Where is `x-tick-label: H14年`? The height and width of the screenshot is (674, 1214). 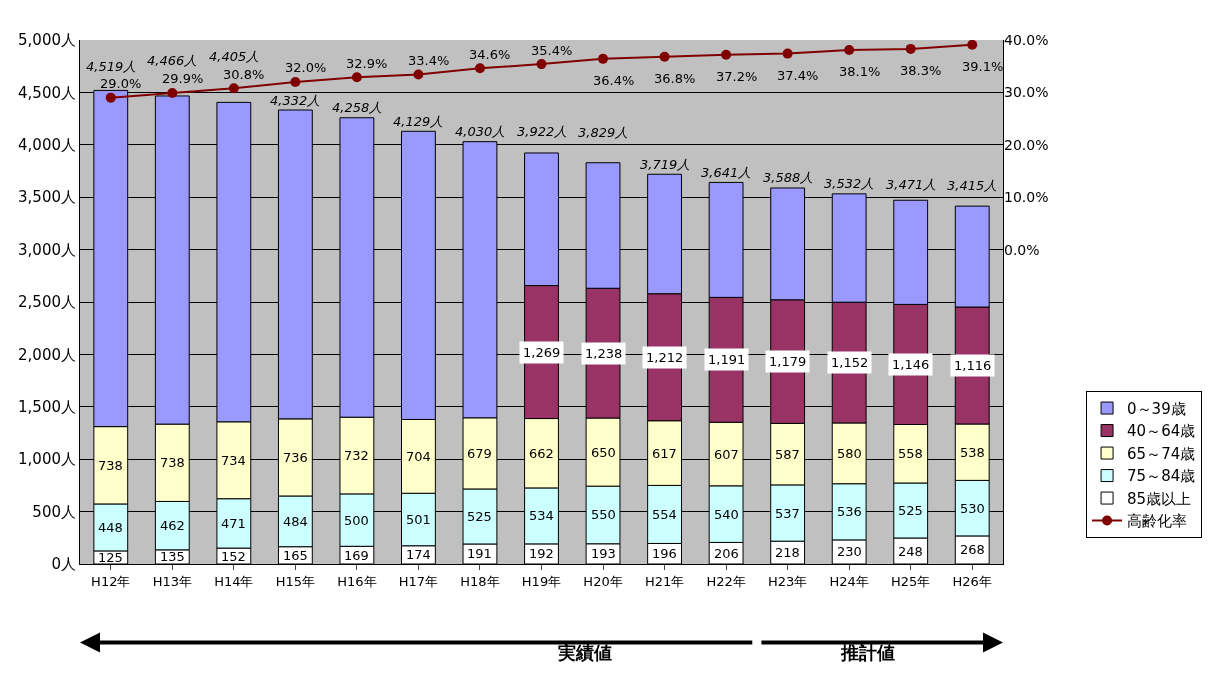 x-tick-label: H14年 is located at coordinates (234, 581).